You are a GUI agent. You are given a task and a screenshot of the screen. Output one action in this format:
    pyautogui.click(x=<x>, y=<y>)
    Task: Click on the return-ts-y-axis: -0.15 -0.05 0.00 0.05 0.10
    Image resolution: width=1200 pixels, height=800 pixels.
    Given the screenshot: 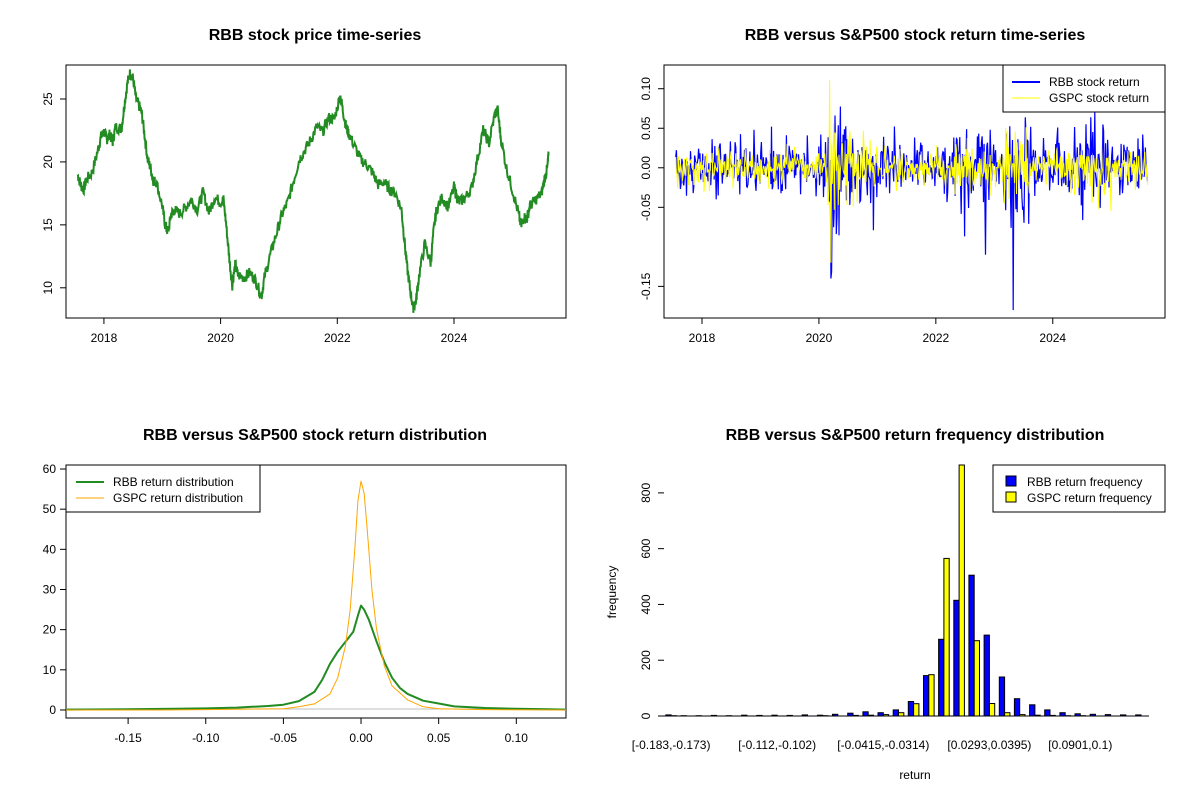 What is the action you would take?
    pyautogui.click(x=651, y=188)
    